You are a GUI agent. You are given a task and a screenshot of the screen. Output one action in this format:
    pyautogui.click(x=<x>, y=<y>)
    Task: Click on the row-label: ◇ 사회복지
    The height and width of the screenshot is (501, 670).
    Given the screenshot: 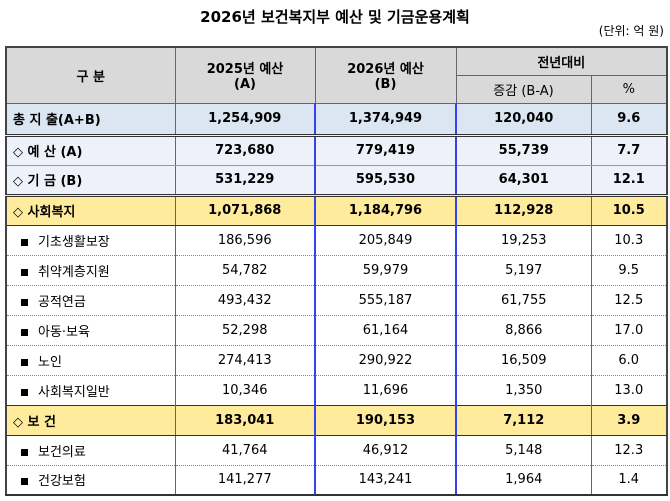 What is the action you would take?
    pyautogui.click(x=90, y=210)
    